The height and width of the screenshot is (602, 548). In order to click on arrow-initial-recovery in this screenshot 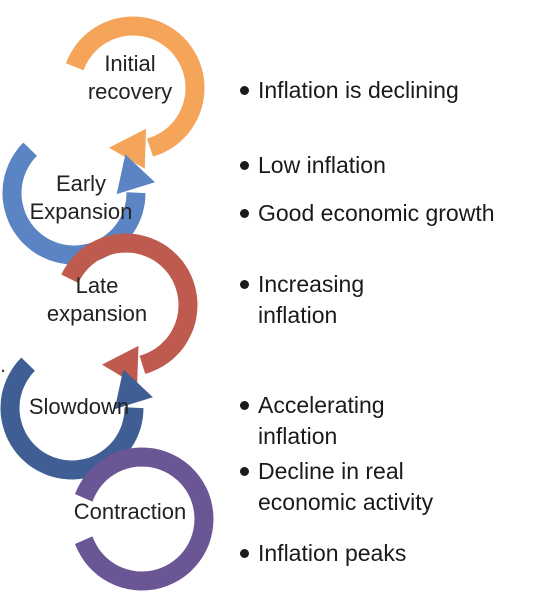, I will do `click(135, 92)`.